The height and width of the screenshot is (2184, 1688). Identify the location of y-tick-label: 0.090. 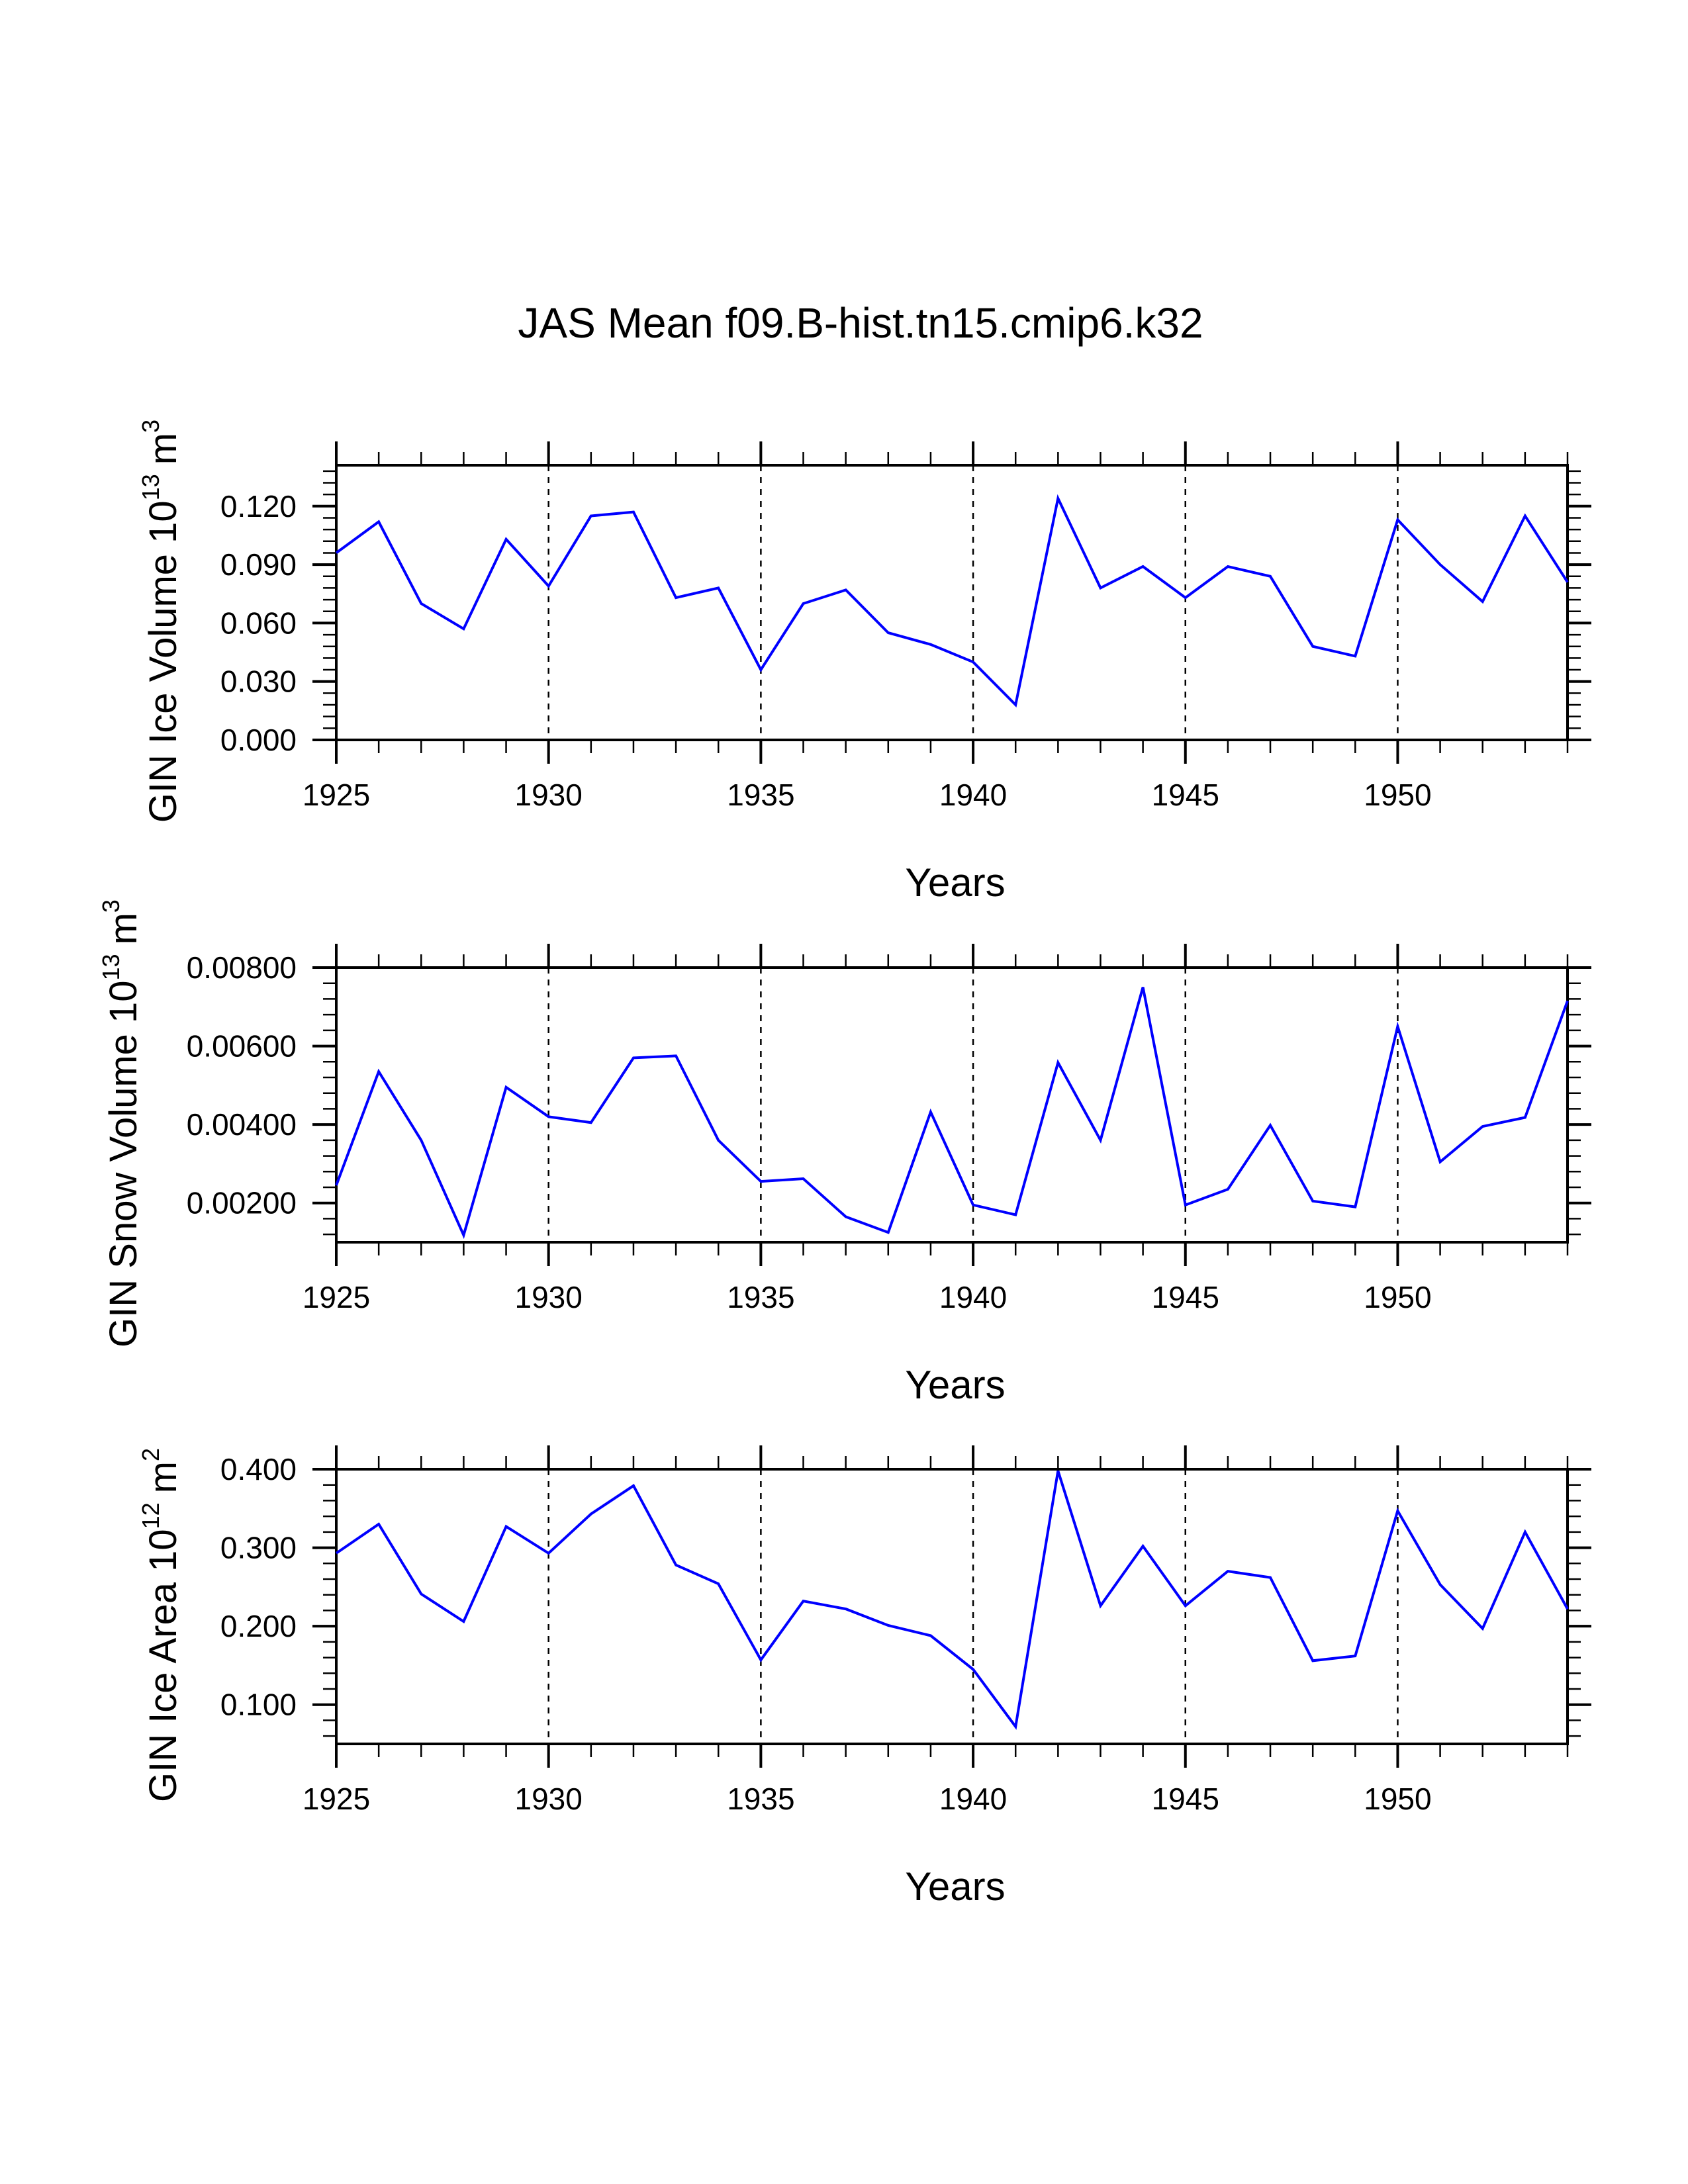
(258, 564).